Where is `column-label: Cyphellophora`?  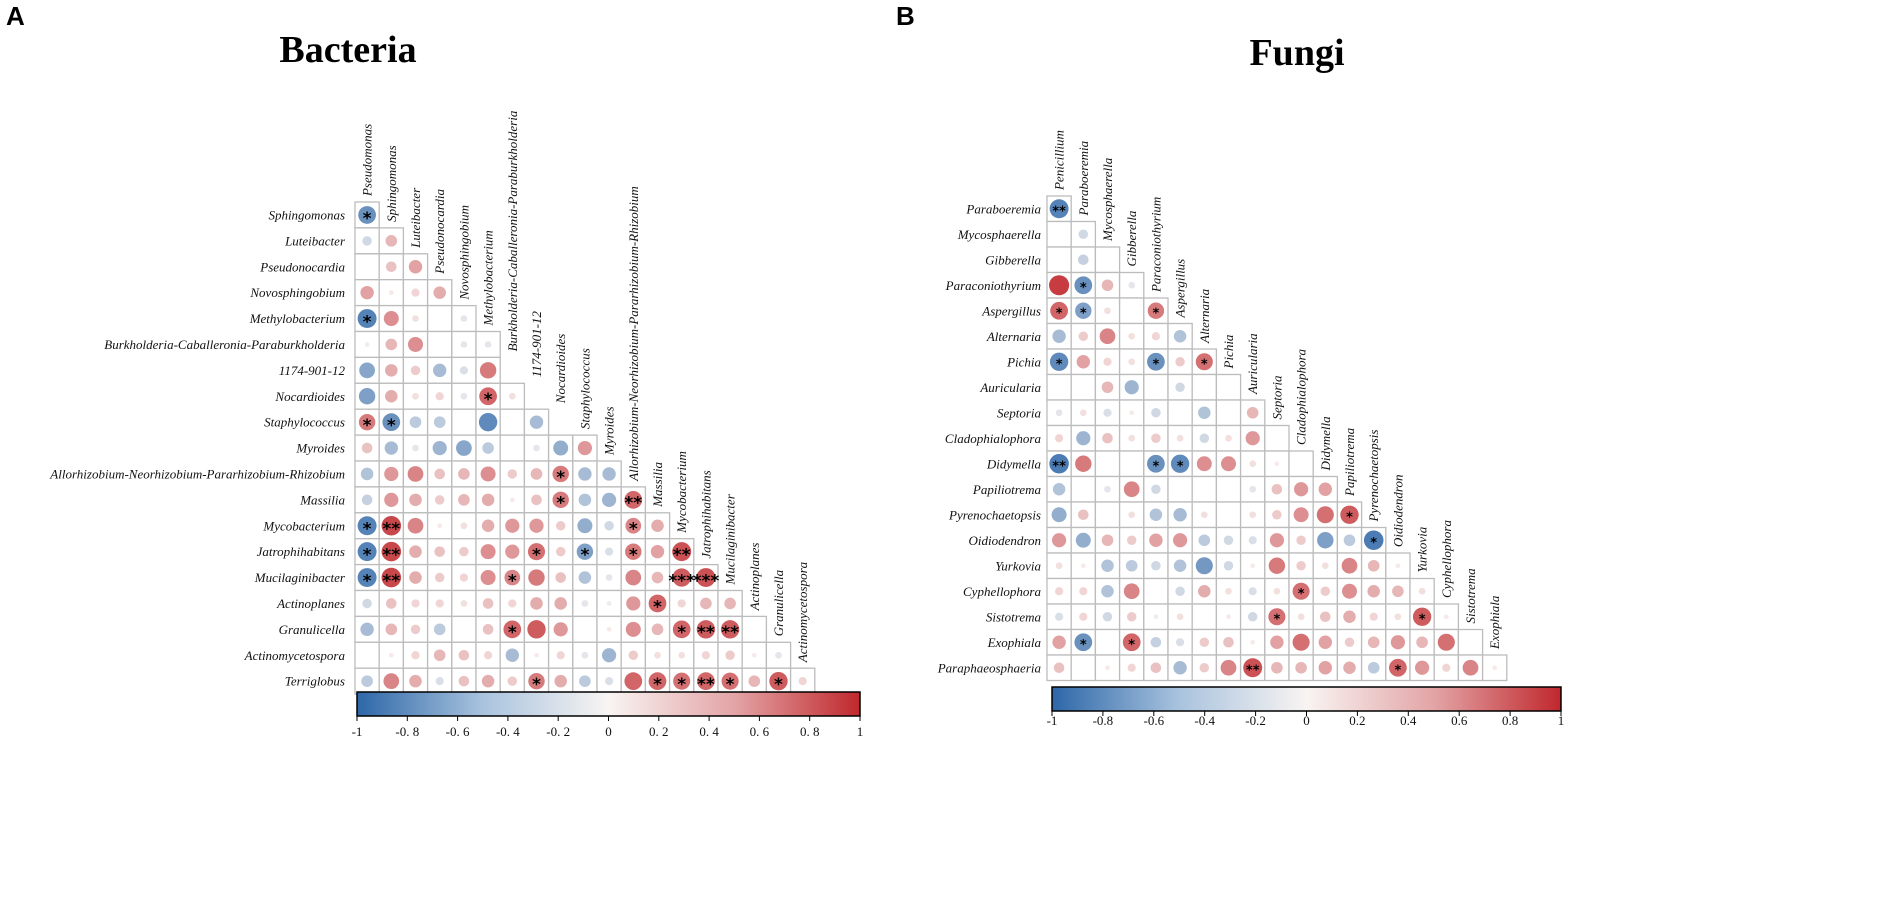 column-label: Cyphellophora is located at coordinates (1446, 559).